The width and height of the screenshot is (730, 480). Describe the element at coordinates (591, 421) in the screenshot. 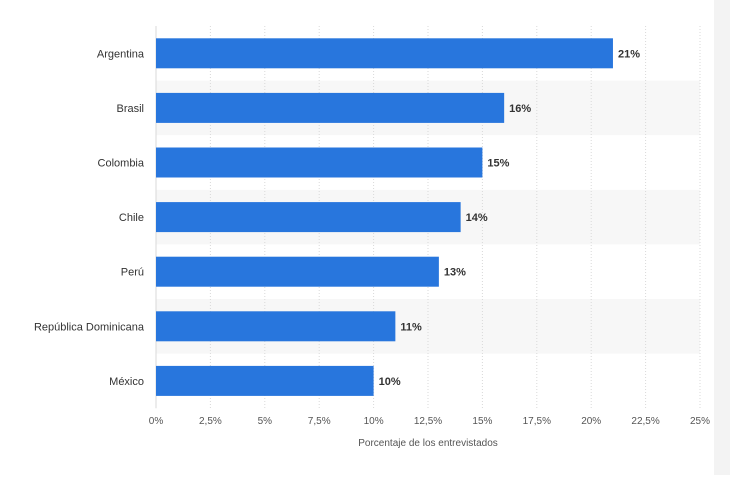

I see `x-tick-label: 20%` at that location.